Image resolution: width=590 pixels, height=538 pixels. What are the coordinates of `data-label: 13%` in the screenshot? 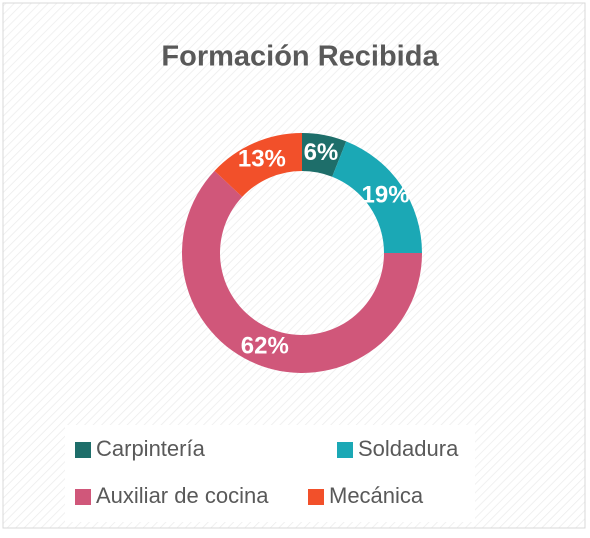 It's located at (262, 159).